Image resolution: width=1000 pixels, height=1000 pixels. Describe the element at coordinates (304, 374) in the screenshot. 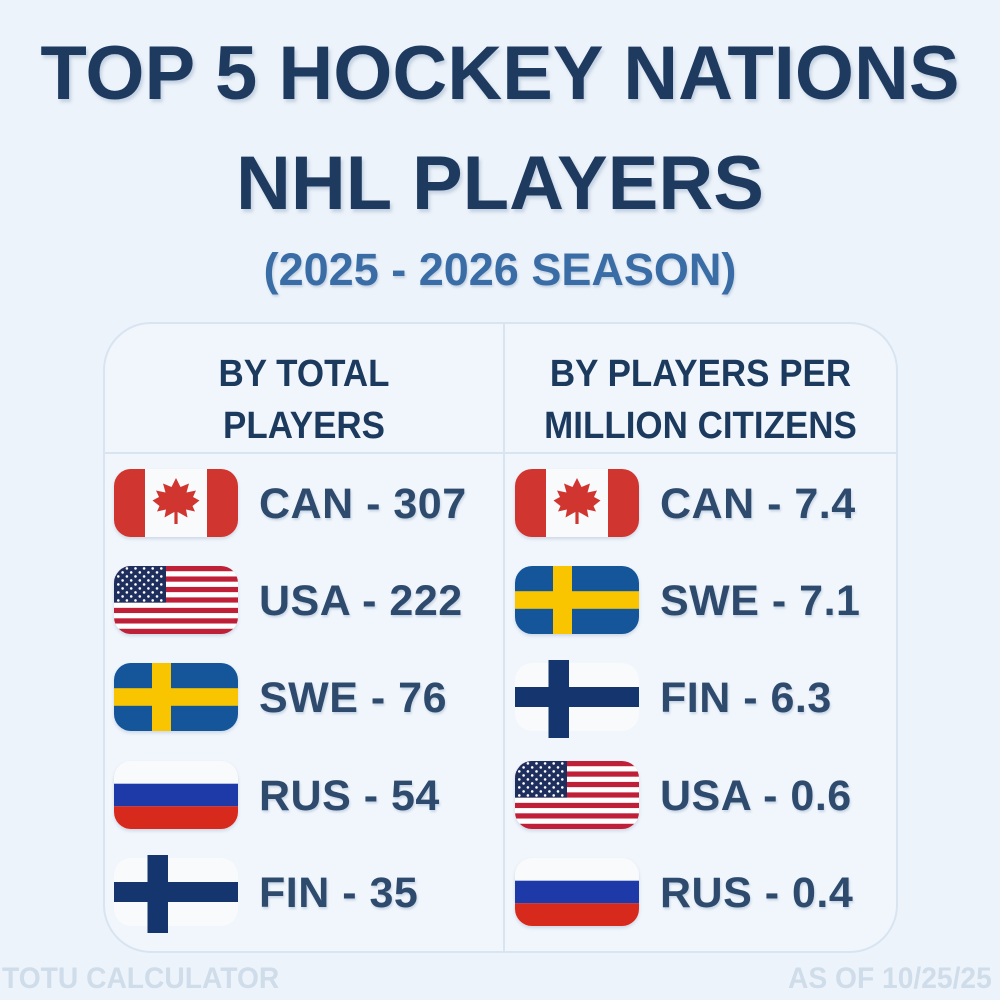

I see `header-line: BY TOTAL` at that location.